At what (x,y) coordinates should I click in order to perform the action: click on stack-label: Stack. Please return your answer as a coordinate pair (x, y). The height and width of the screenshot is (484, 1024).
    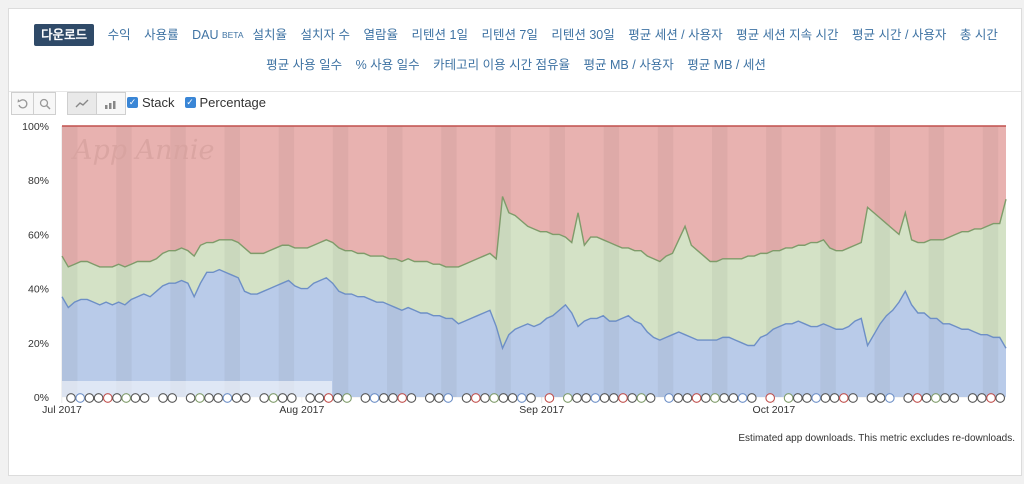
    Looking at the image, I should click on (158, 102).